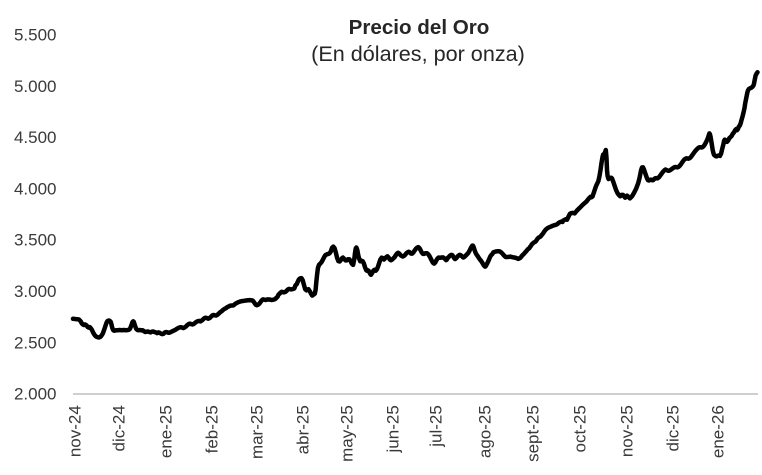 The height and width of the screenshot is (475, 762). What do you see at coordinates (303, 429) in the screenshot?
I see `svg-text: abr-25` at bounding box center [303, 429].